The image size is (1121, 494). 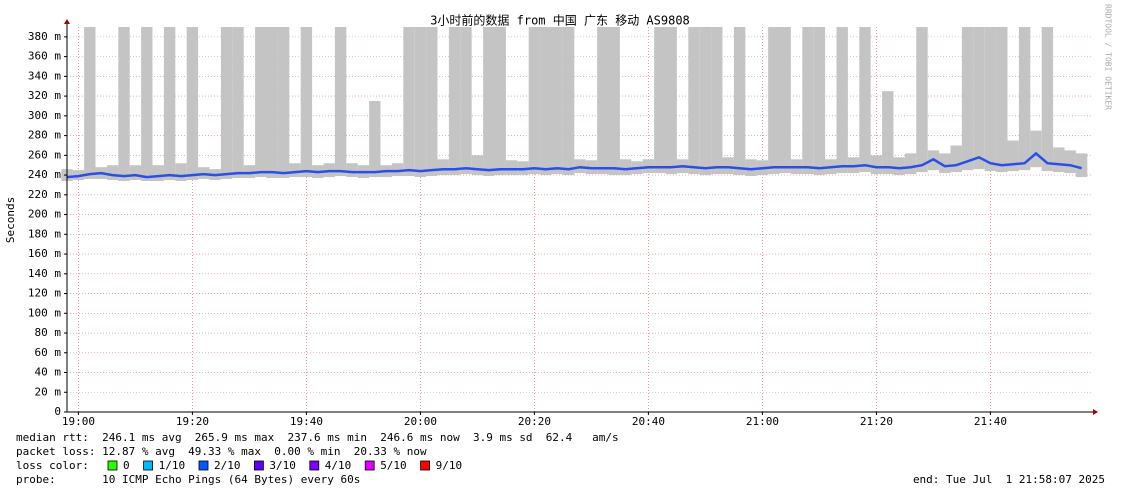 What do you see at coordinates (876, 421) in the screenshot?
I see `x-tick-label: 21:20` at bounding box center [876, 421].